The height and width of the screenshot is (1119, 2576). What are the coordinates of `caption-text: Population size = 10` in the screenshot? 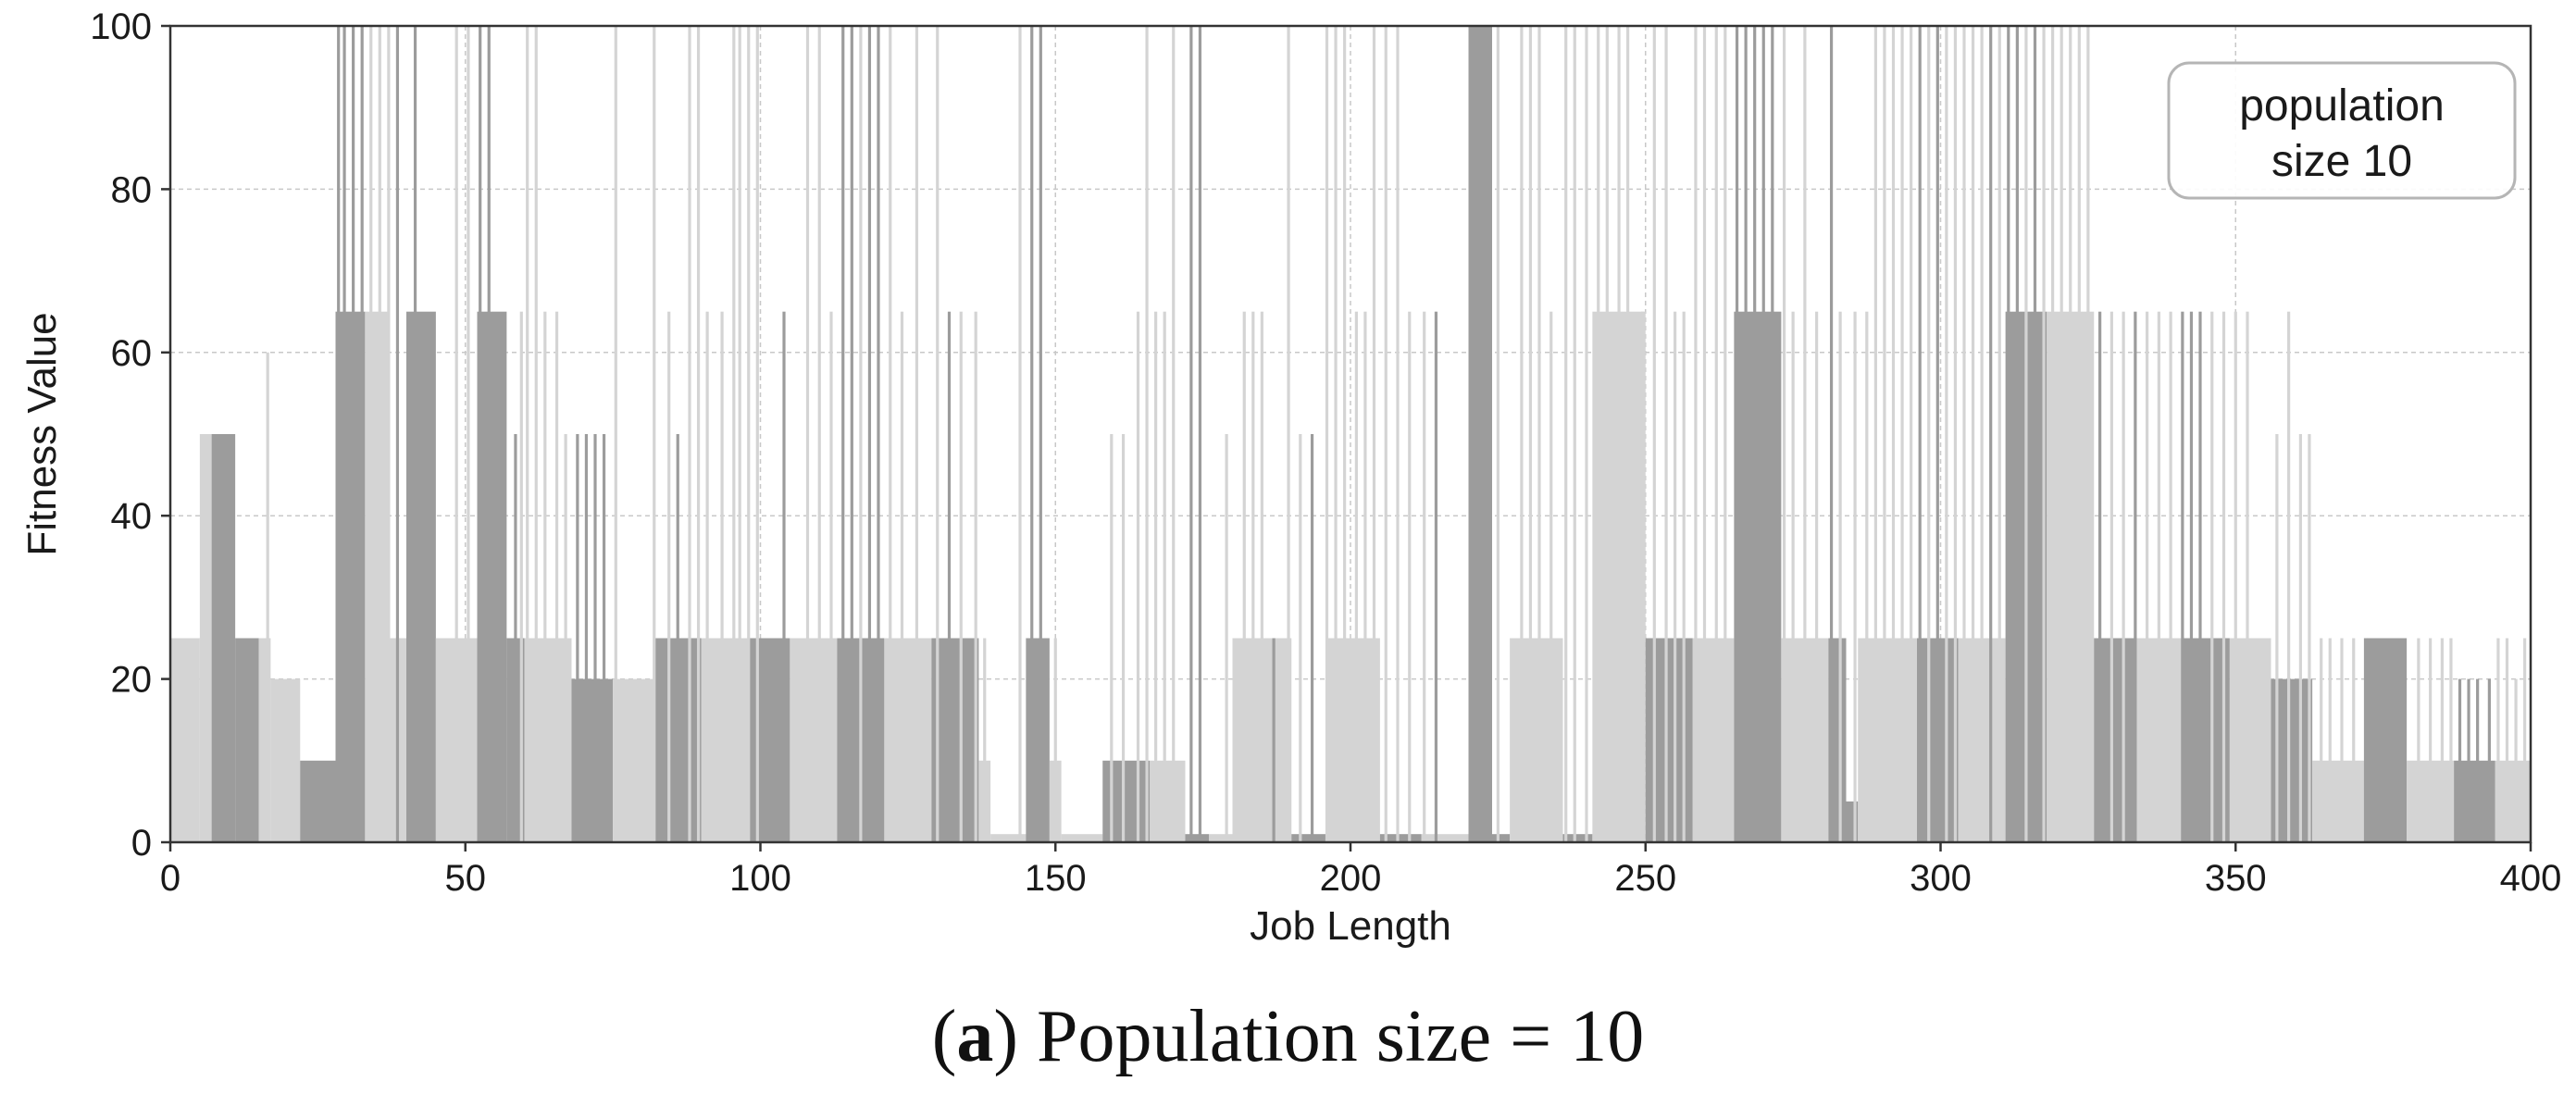 It's located at (1341, 1036).